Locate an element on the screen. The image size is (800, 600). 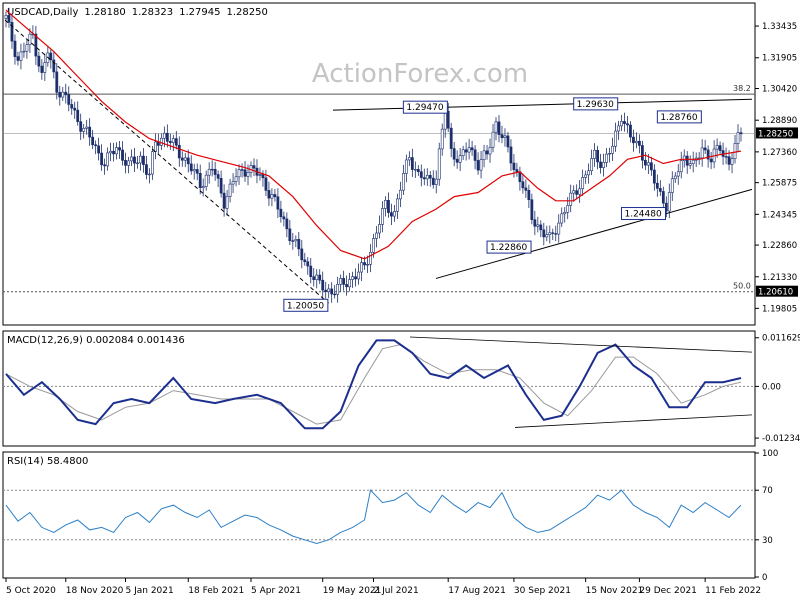
x-tick-label: 2 Jul 2021 is located at coordinates (396, 591).